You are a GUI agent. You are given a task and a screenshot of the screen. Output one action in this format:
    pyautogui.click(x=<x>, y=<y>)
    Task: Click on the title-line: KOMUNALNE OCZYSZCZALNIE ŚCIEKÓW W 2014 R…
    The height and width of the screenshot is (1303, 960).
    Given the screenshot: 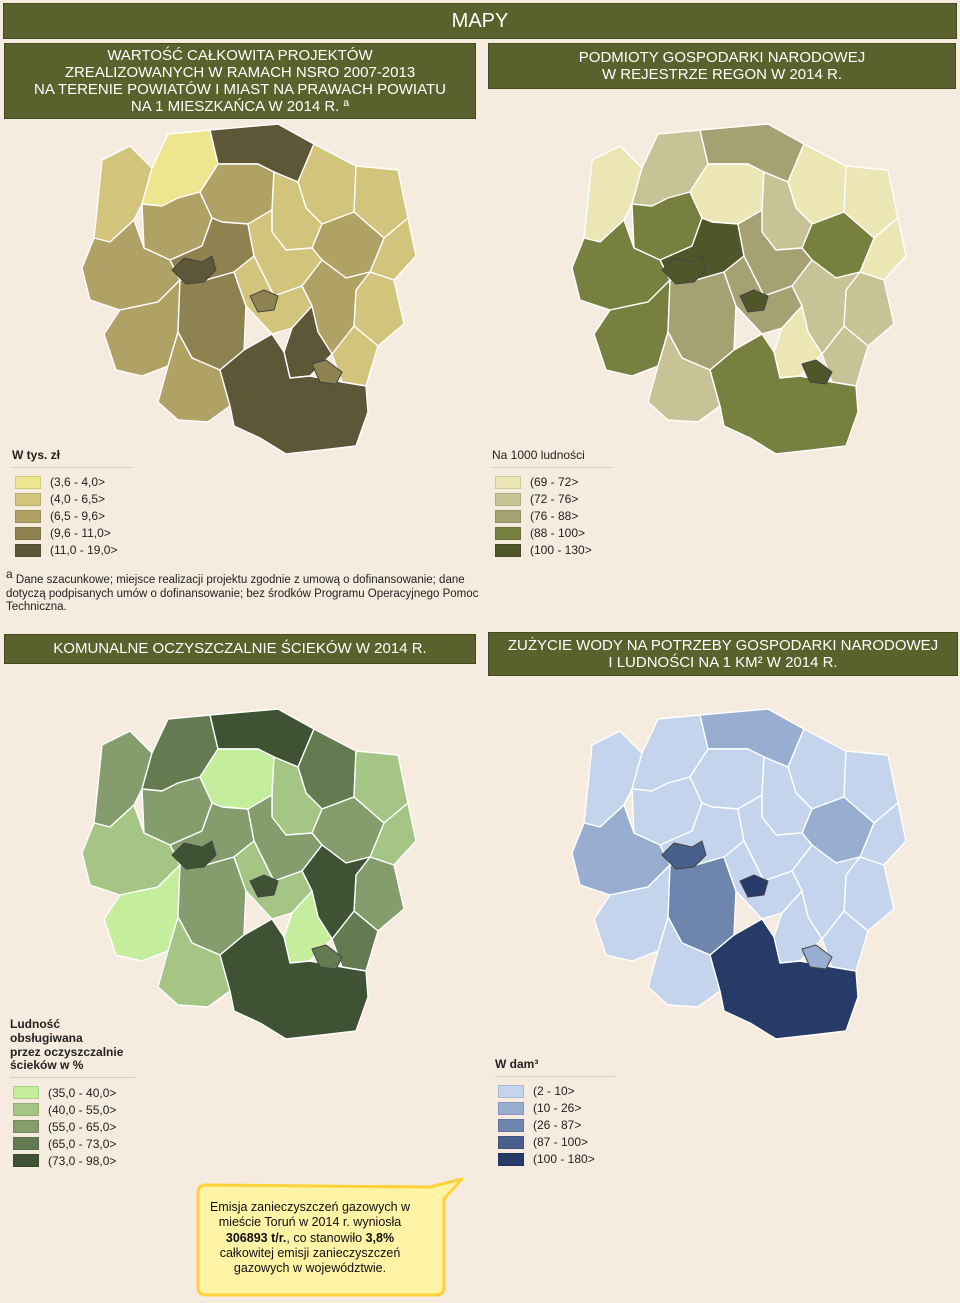 What is the action you would take?
    pyautogui.click(x=240, y=649)
    